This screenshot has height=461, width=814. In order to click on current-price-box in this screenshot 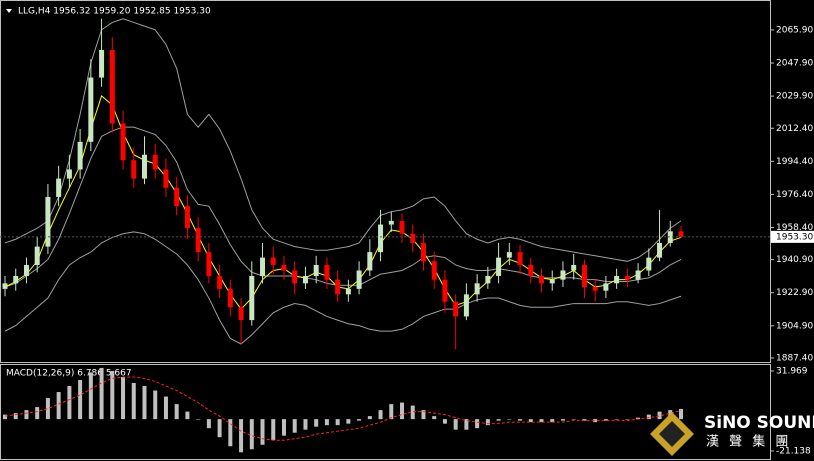, I will do `click(792, 236)`.